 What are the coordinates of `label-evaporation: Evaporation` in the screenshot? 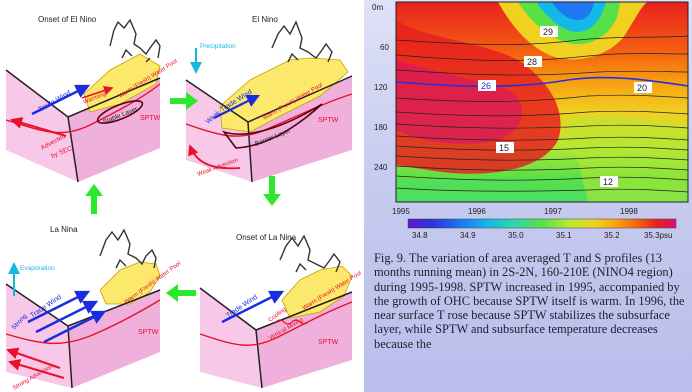 It's located at (37, 268).